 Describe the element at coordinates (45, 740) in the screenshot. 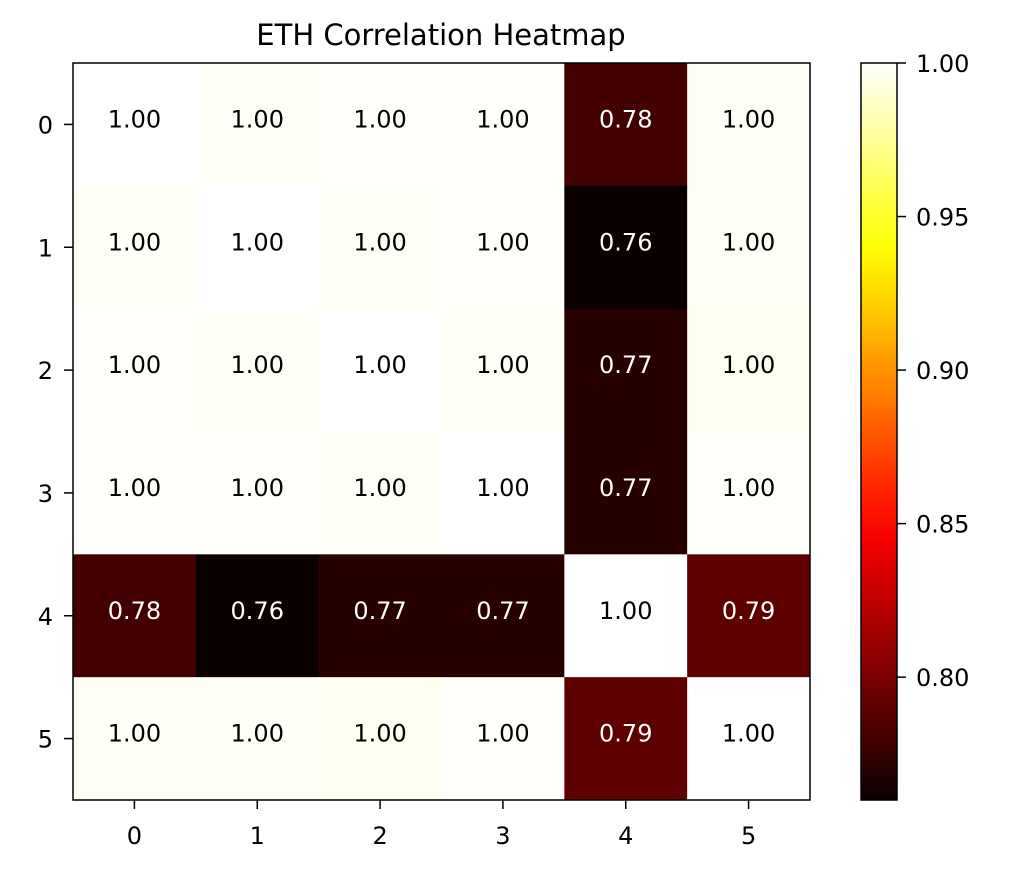

I see `y-tick-label: 5` at that location.